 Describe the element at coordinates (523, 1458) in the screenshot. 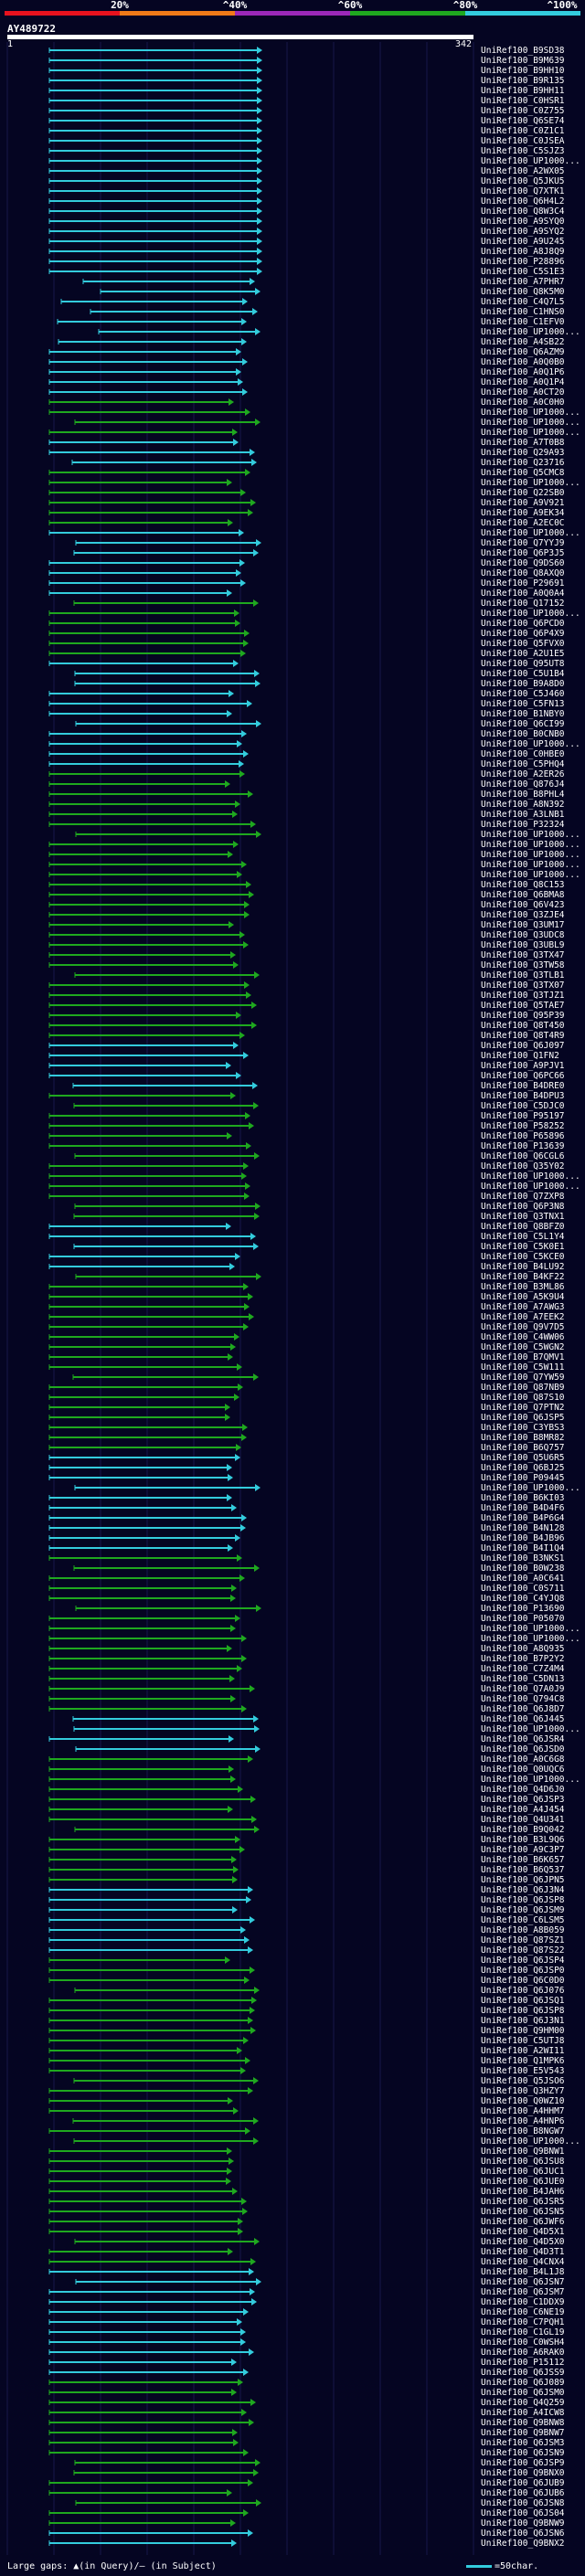

I see `hit-label: UniRef100_Q5U6R5` at that location.